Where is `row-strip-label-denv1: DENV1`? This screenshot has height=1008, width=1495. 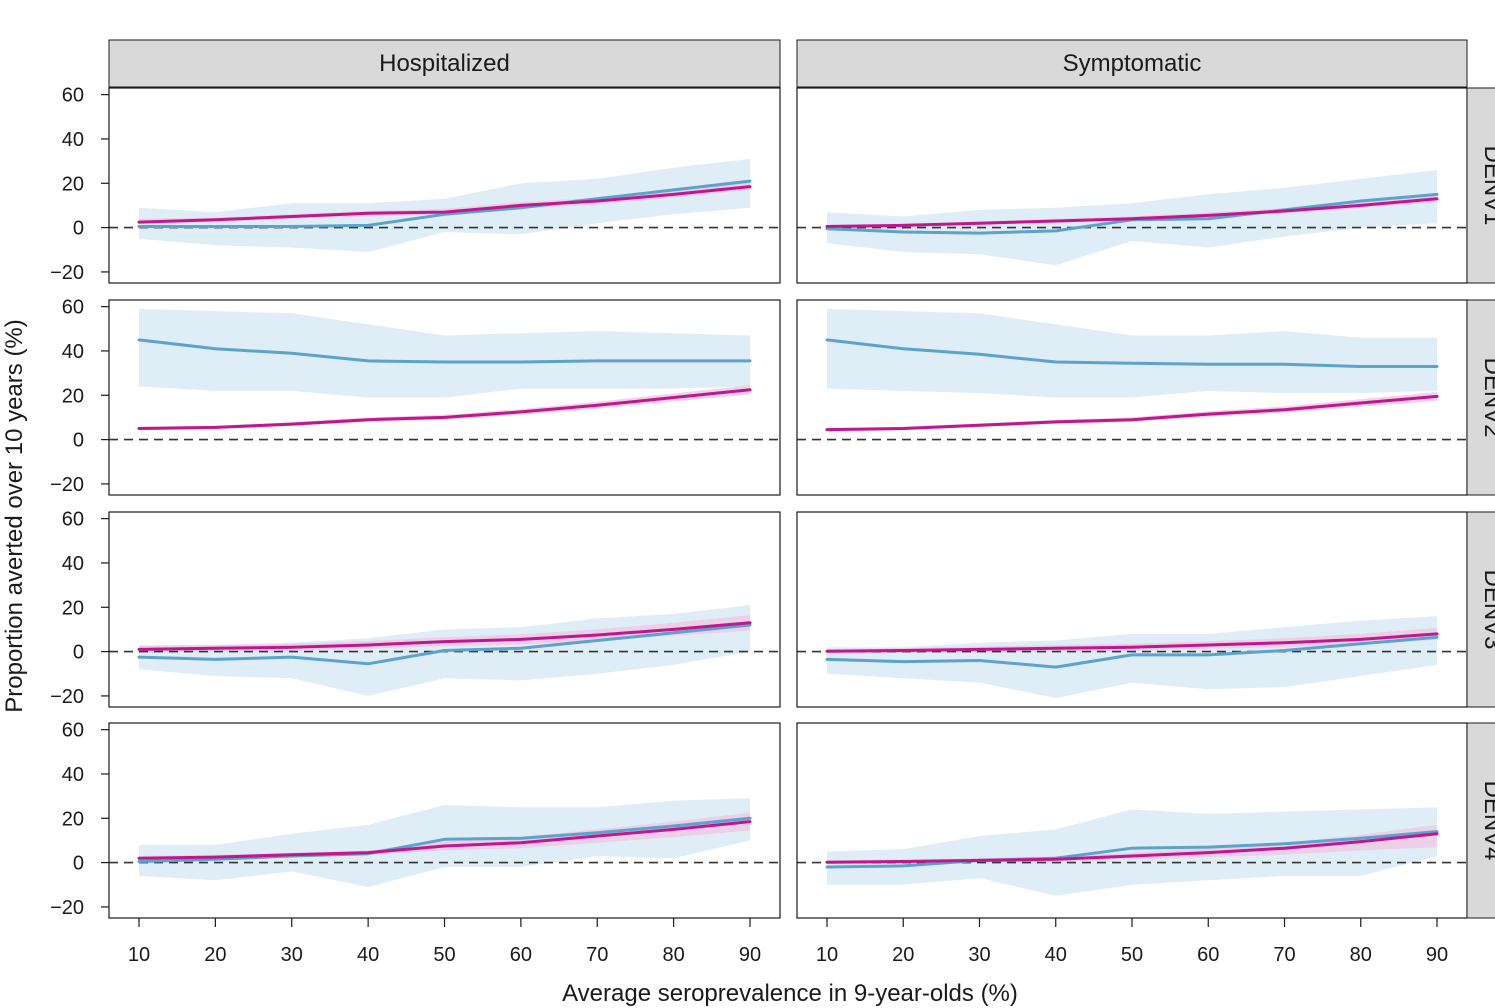
row-strip-label-denv1: DENV1 is located at coordinates (1487, 185).